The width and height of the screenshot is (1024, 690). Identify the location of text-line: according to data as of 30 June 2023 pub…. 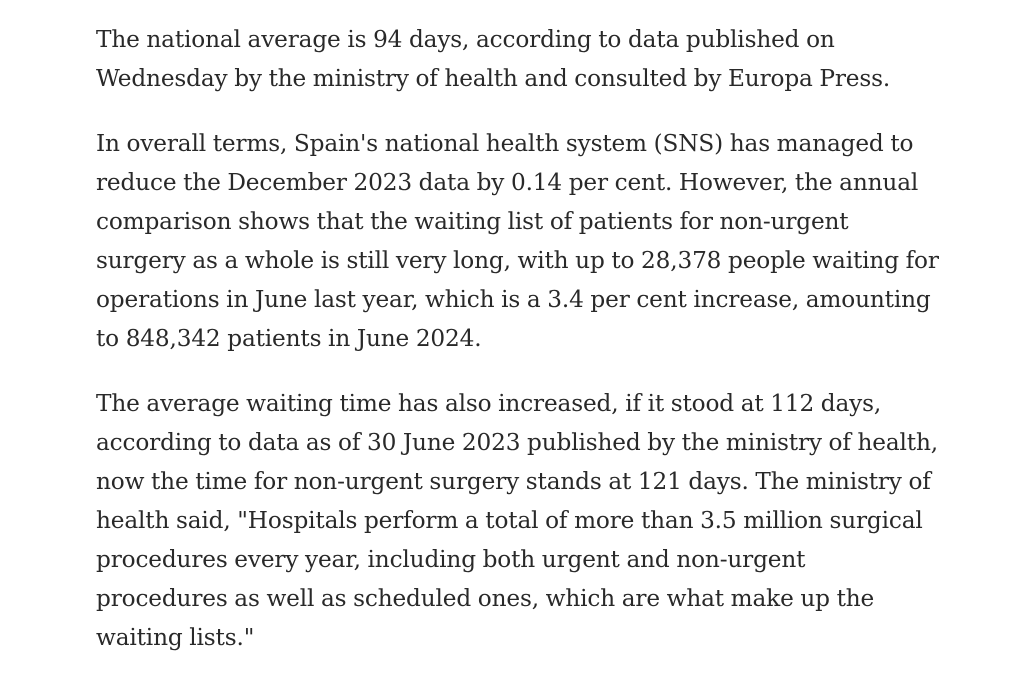
(517, 442).